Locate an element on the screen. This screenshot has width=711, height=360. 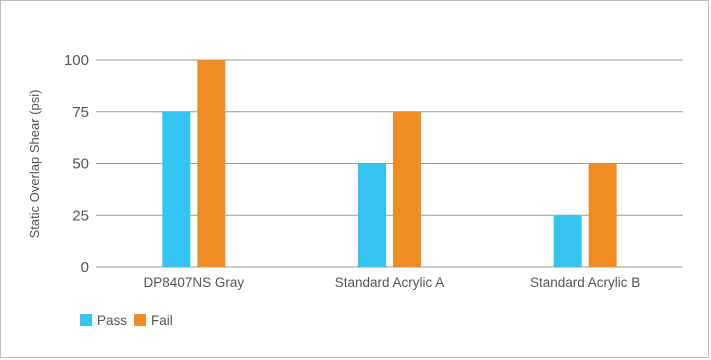
legend-swatch-pass is located at coordinates (86, 320).